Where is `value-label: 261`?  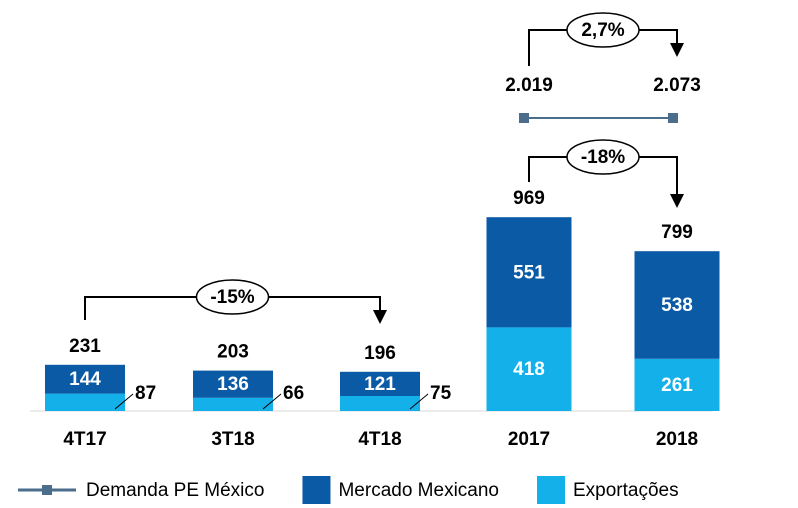 value-label: 261 is located at coordinates (677, 385).